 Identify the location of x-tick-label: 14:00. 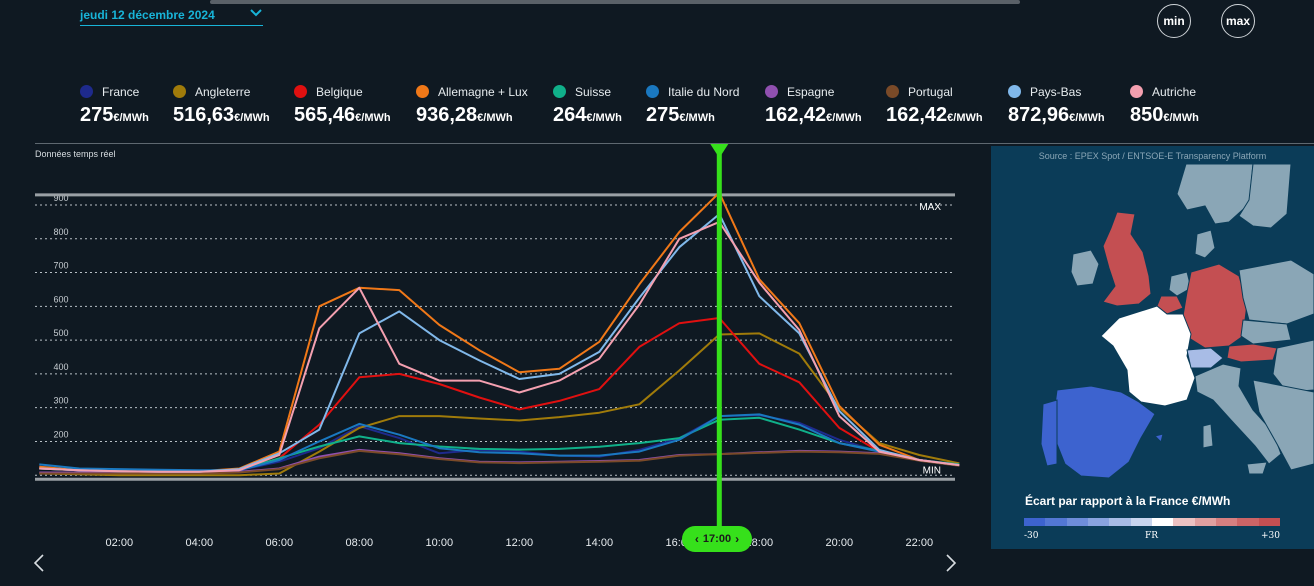
(600, 543).